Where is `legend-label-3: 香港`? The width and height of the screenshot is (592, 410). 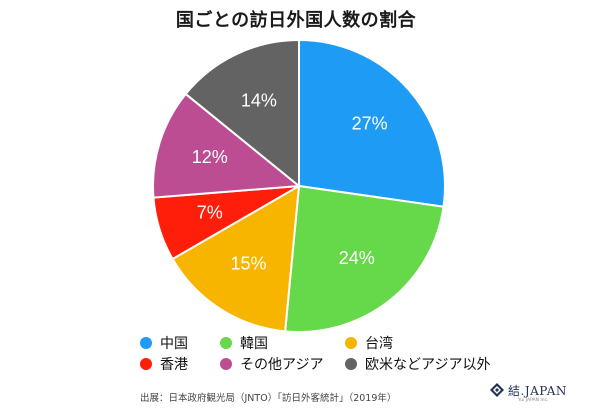 legend-label-3: 香港 is located at coordinates (174, 365).